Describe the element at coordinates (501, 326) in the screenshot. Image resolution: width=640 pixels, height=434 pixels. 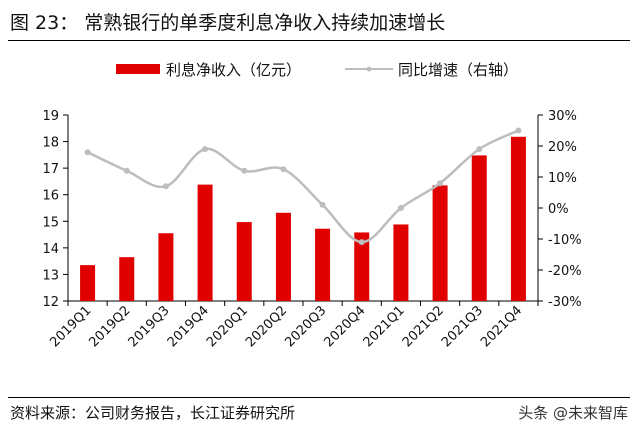
I see `x-tick-label: 2021Q4` at that location.